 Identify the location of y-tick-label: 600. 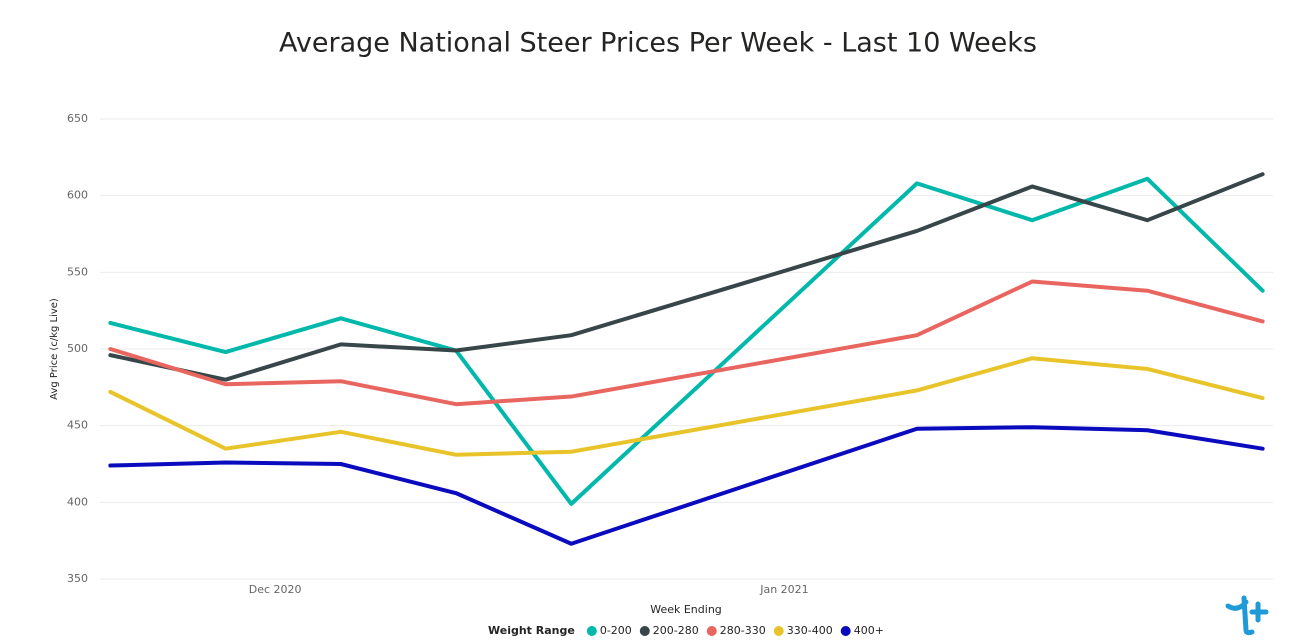
(77, 195).